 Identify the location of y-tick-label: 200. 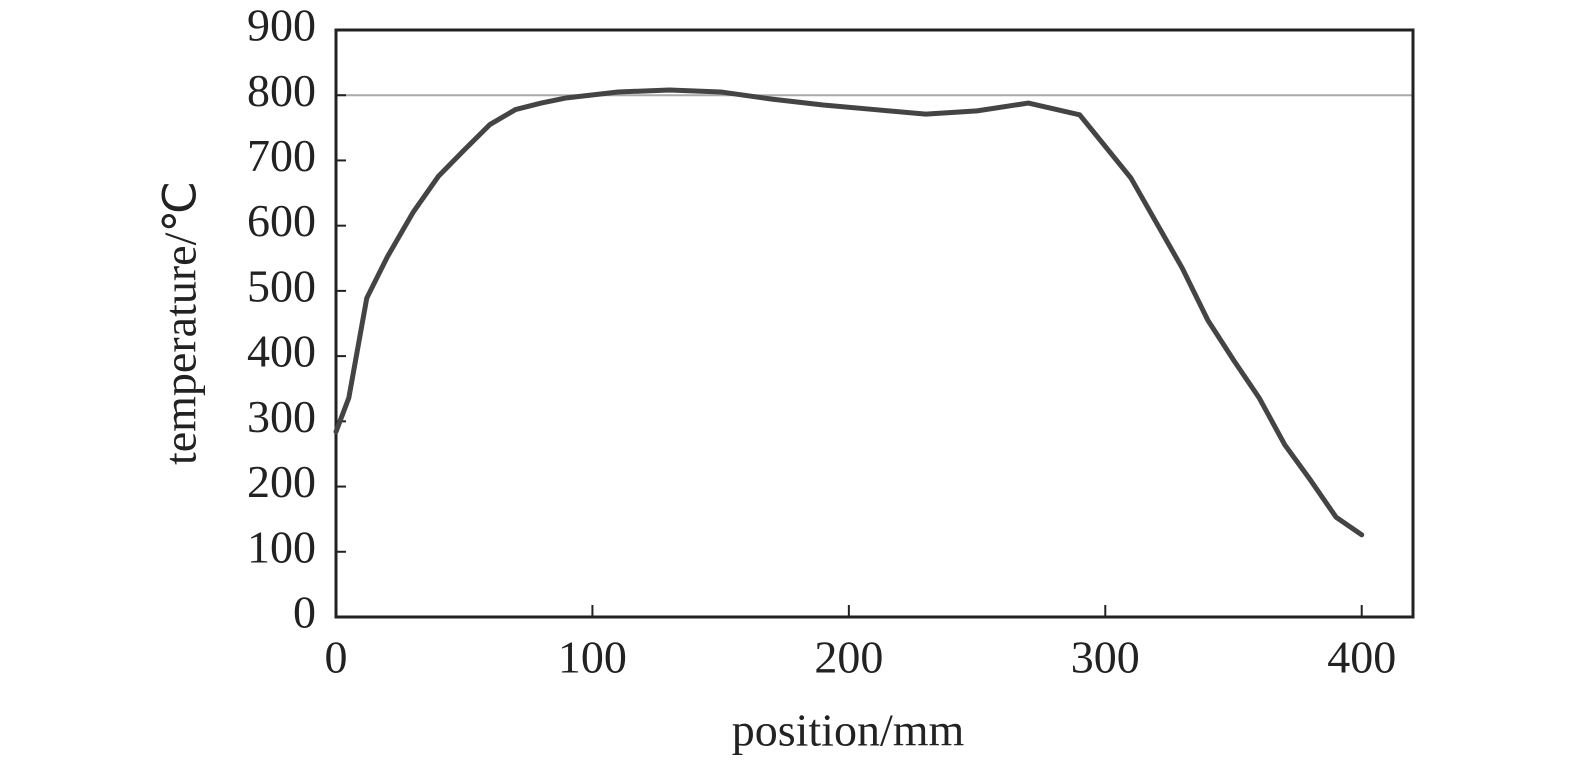
(281, 481).